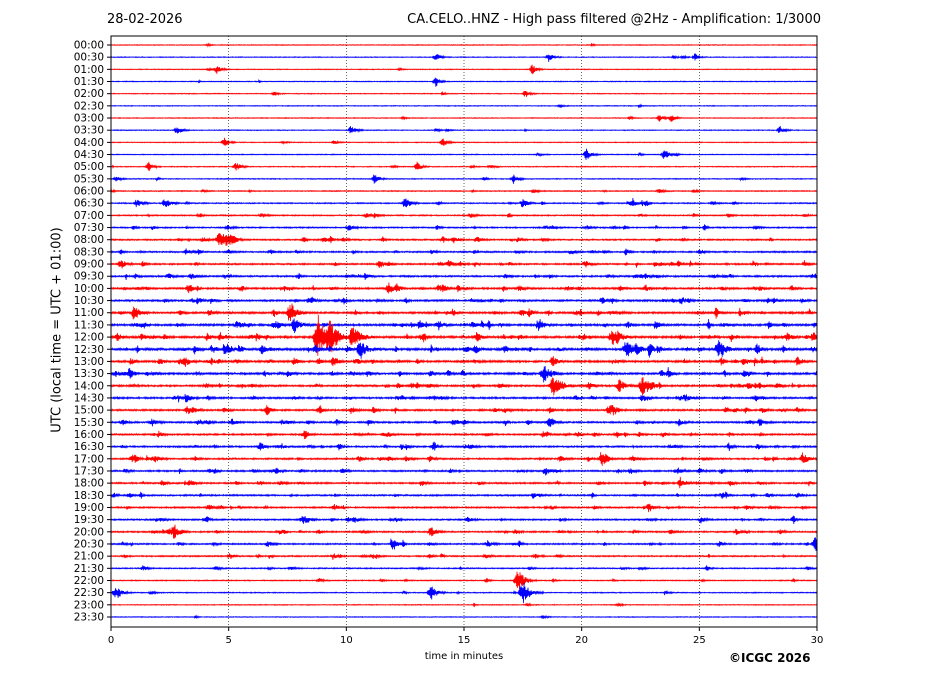  What do you see at coordinates (89, 398) in the screenshot?
I see `y-tick-label: 14:30` at bounding box center [89, 398].